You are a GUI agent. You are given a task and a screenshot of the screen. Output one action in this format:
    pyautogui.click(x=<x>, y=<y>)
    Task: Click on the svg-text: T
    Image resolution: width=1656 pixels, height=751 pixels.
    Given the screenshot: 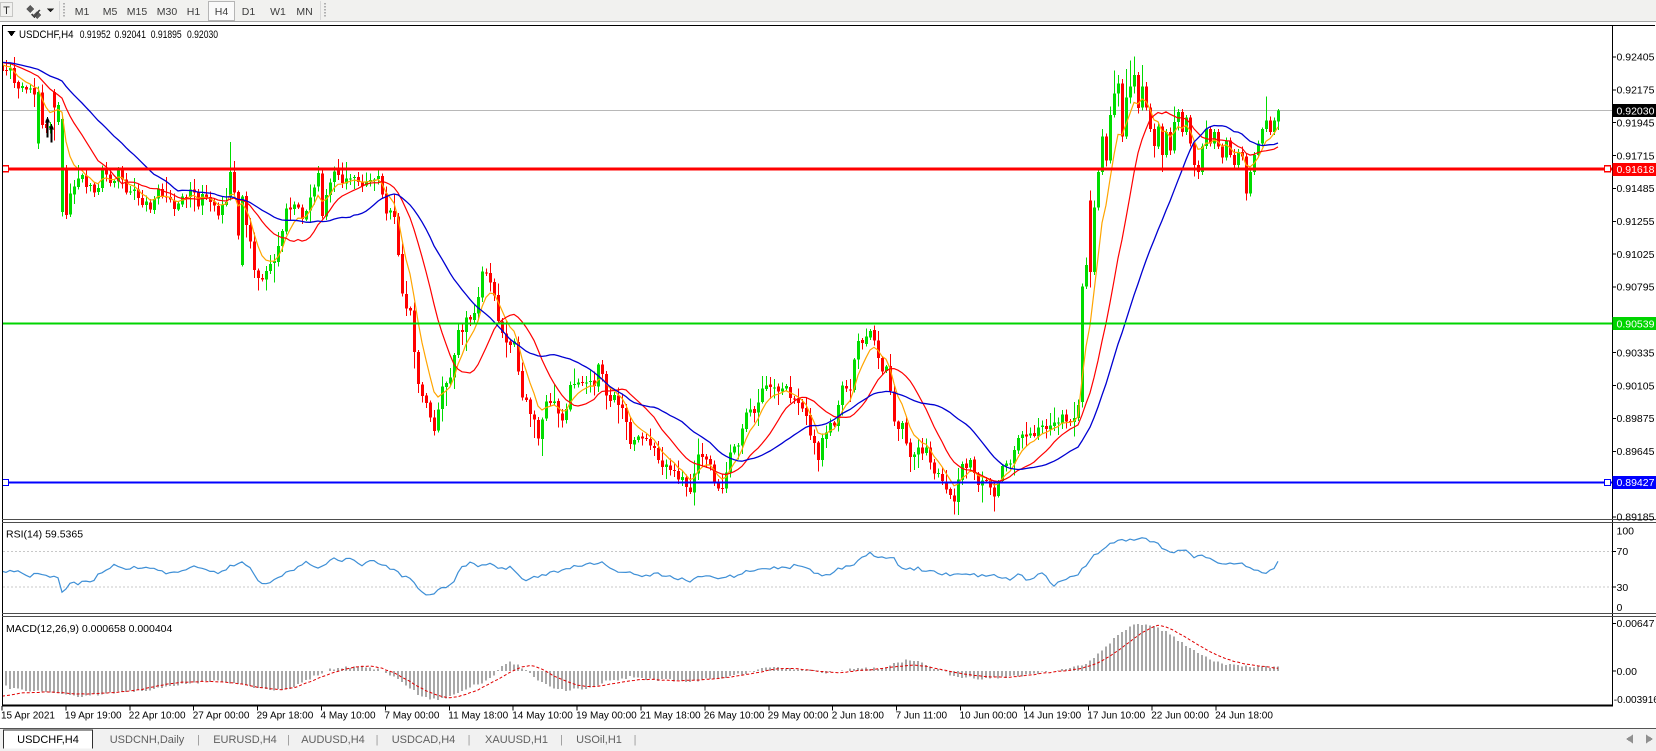 What is the action you would take?
    pyautogui.click(x=6, y=11)
    